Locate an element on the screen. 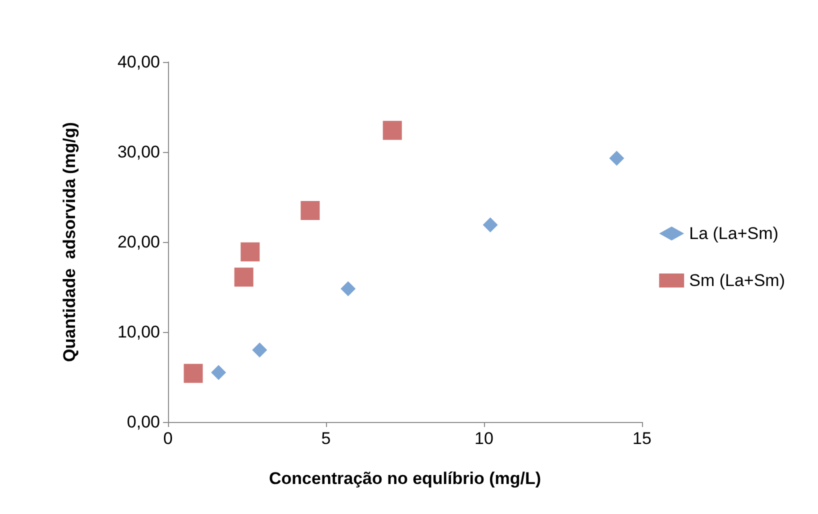 The width and height of the screenshot is (818, 514). x-tick-label: 0 is located at coordinates (168, 438).